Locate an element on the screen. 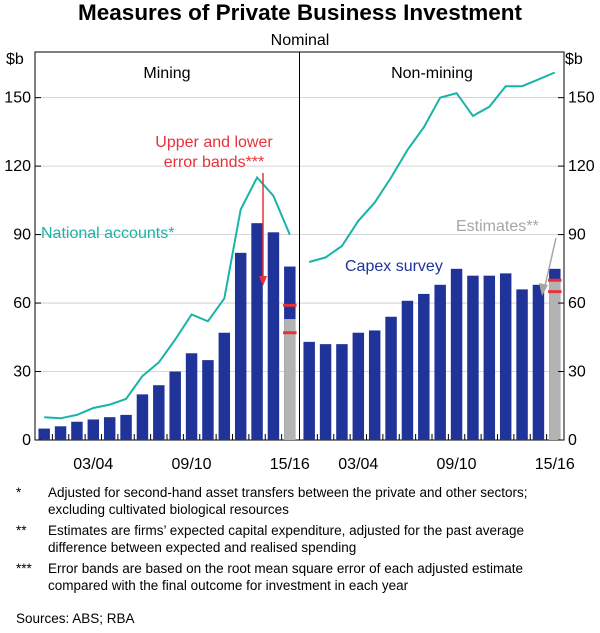 The width and height of the screenshot is (600, 633). annotation-capex-survey: Capex survey is located at coordinates (394, 266).